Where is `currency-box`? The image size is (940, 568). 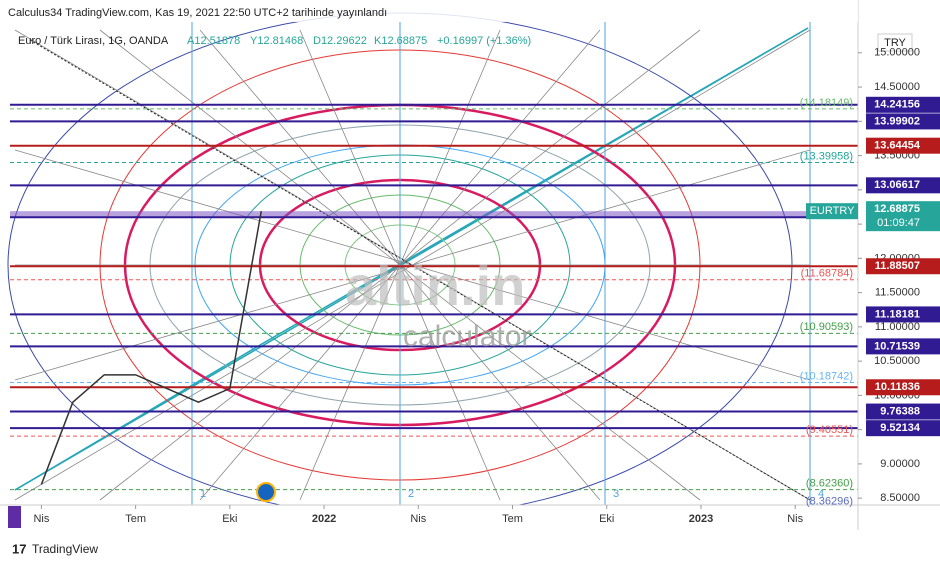 currency-box is located at coordinates (895, 42).